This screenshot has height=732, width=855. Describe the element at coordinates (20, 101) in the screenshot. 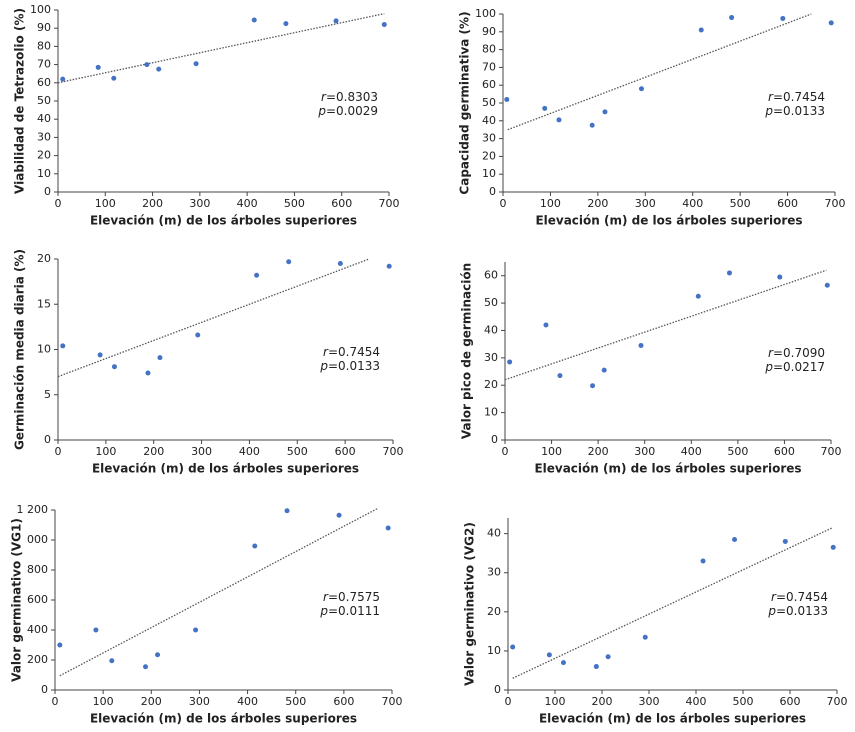

I see `y-axis-title: Viabilidad de Tetrazolio (%)` at that location.